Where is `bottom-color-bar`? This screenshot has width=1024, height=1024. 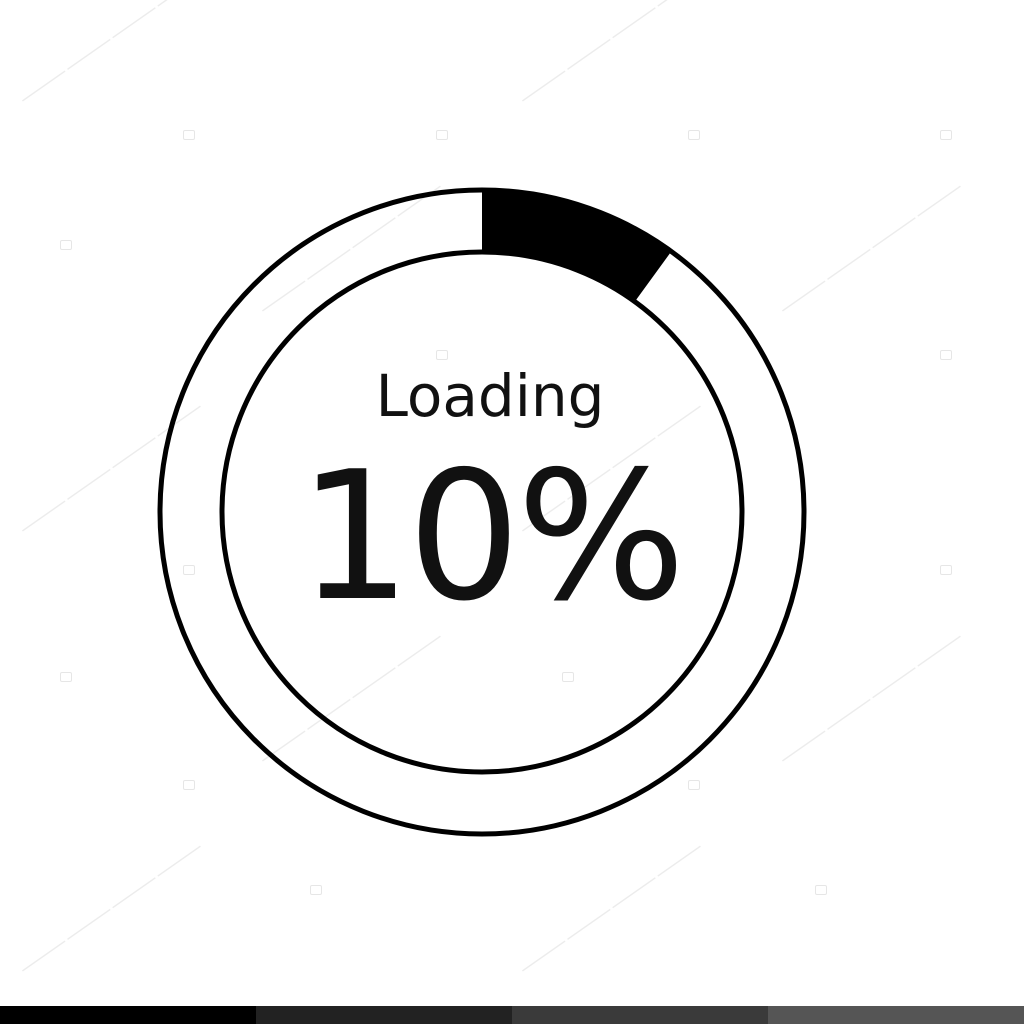 bottom-color-bar is located at coordinates (512, 1015).